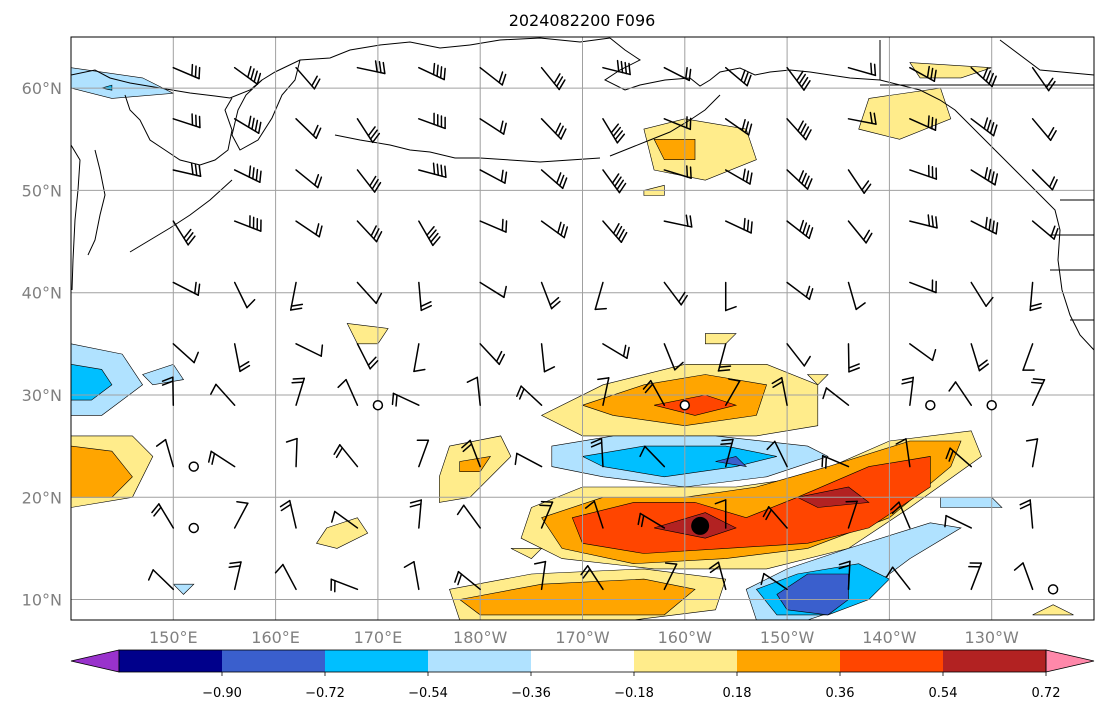 The height and width of the screenshot is (712, 1105). What do you see at coordinates (665, 125) in the screenshot?
I see `coastline-alaska-peninsula` at bounding box center [665, 125].